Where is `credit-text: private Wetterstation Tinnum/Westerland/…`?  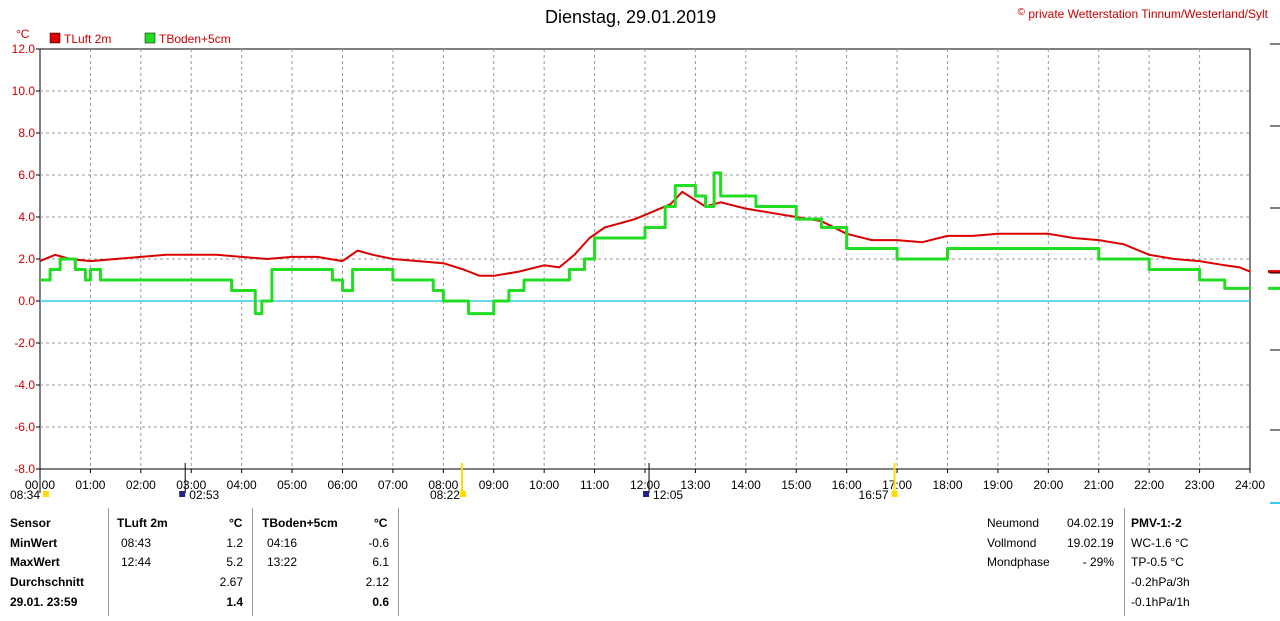 credit-text: private Wetterstation Tinnum/Westerland/… is located at coordinates (1148, 14).